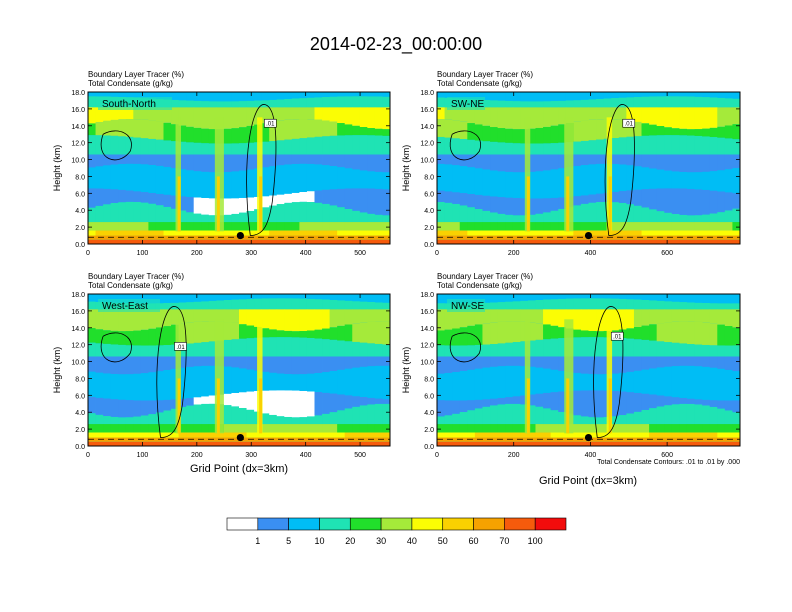  Describe the element at coordinates (360, 253) in the screenshot. I see `x-tick-label: 500` at that location.